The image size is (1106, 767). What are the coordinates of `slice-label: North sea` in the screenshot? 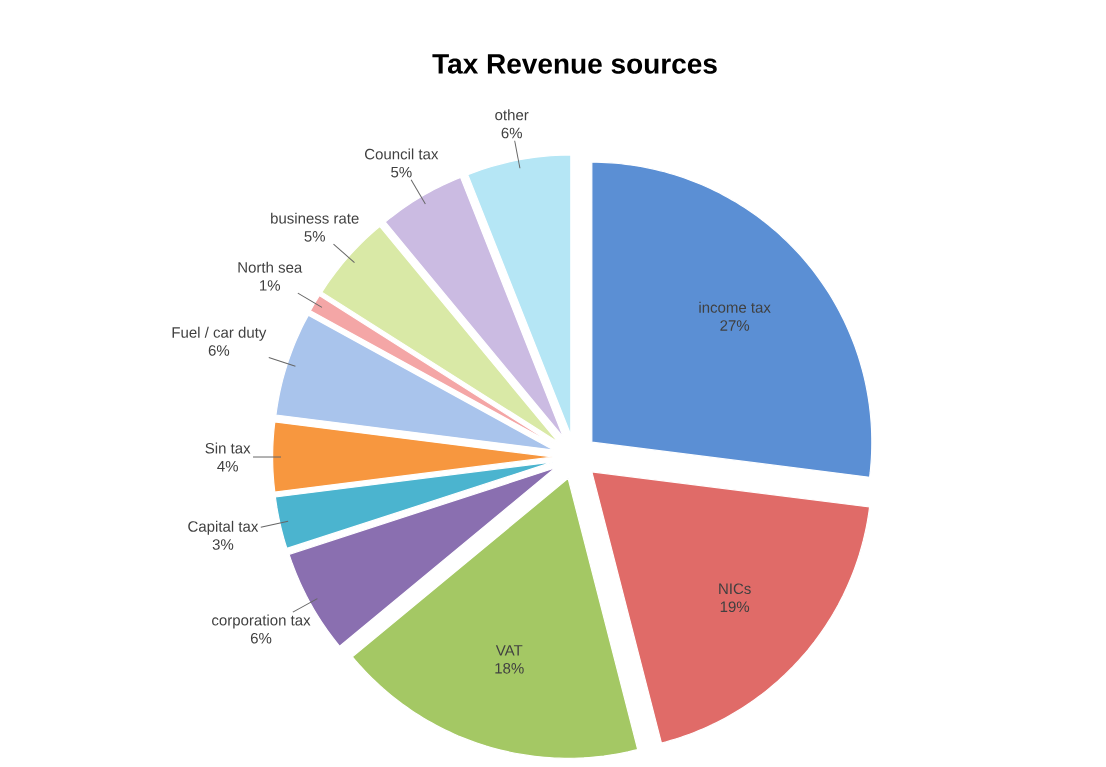 It's located at (270, 267).